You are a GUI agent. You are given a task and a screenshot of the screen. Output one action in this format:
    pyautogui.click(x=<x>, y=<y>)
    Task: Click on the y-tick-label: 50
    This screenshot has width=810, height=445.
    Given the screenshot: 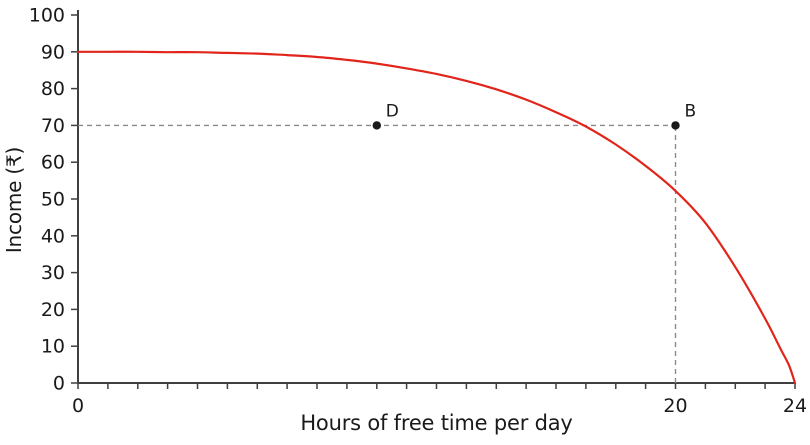 What is the action you would take?
    pyautogui.click(x=53, y=200)
    